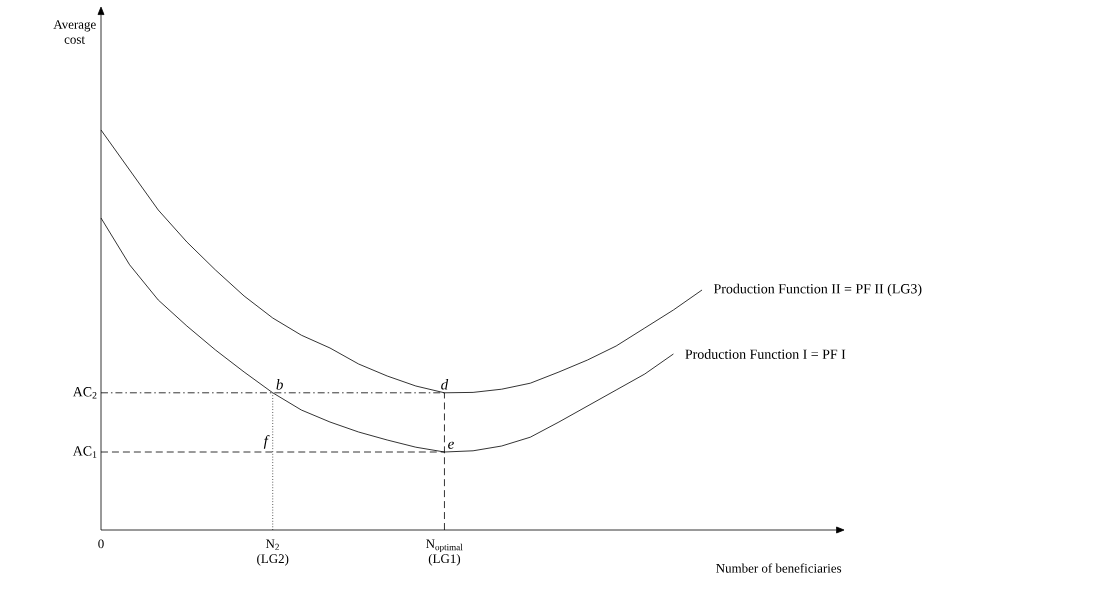 This screenshot has width=1096, height=590. What do you see at coordinates (279, 384) in the screenshot?
I see `annotation: b` at bounding box center [279, 384].